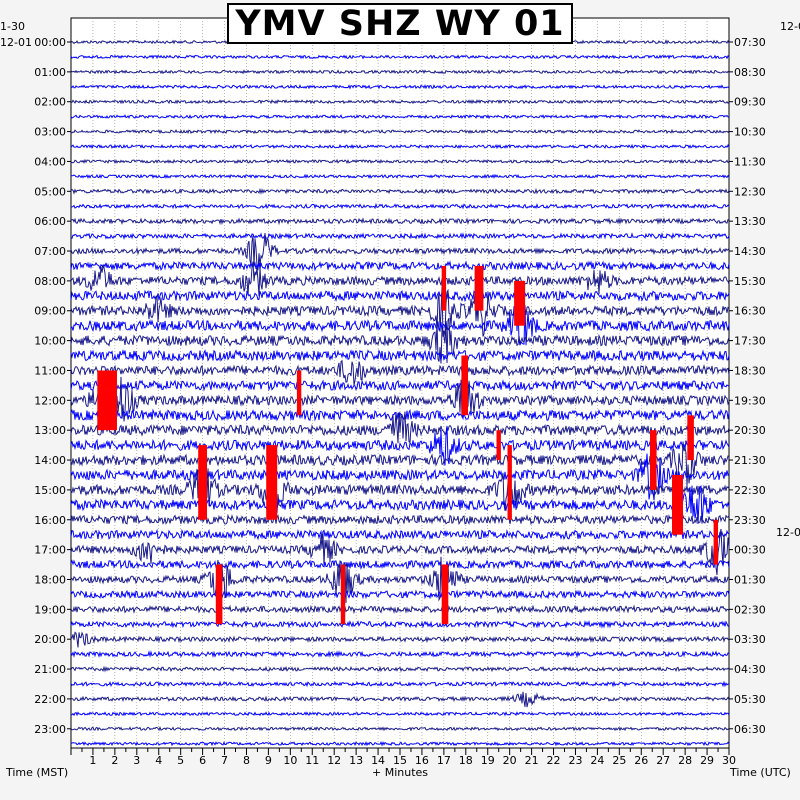 The image size is (800, 800). What do you see at coordinates (50, 430) in the screenshot?
I see `left-hour-label: 13:00` at bounding box center [50, 430].